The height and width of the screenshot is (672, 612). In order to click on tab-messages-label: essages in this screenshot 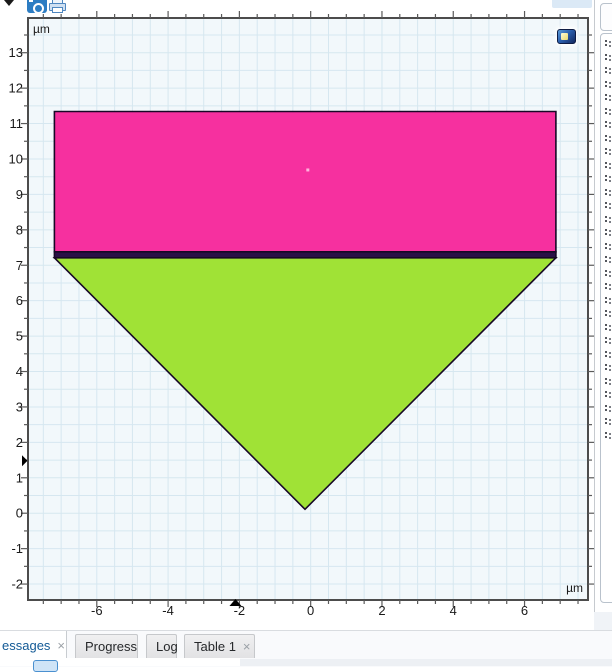, I will do `click(26, 645)`.